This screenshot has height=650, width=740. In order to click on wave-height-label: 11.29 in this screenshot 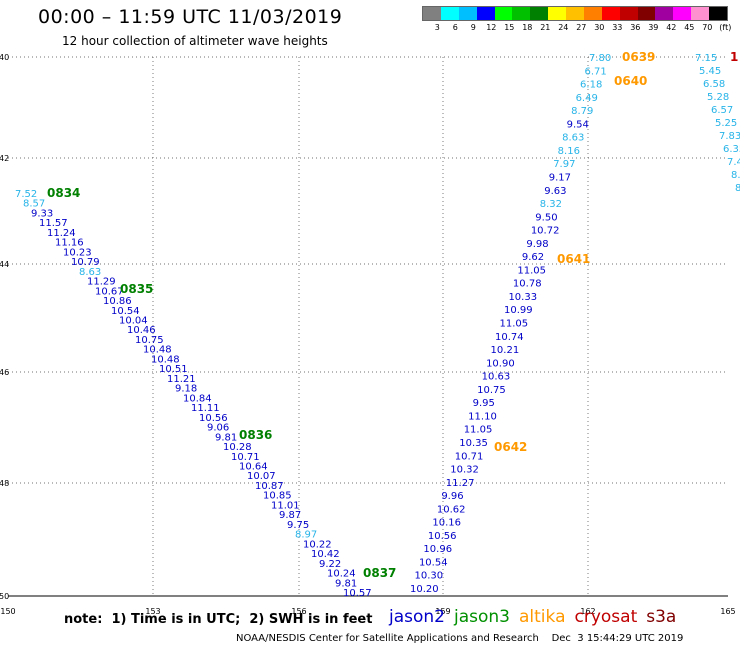, I will do `click(101, 282)`.